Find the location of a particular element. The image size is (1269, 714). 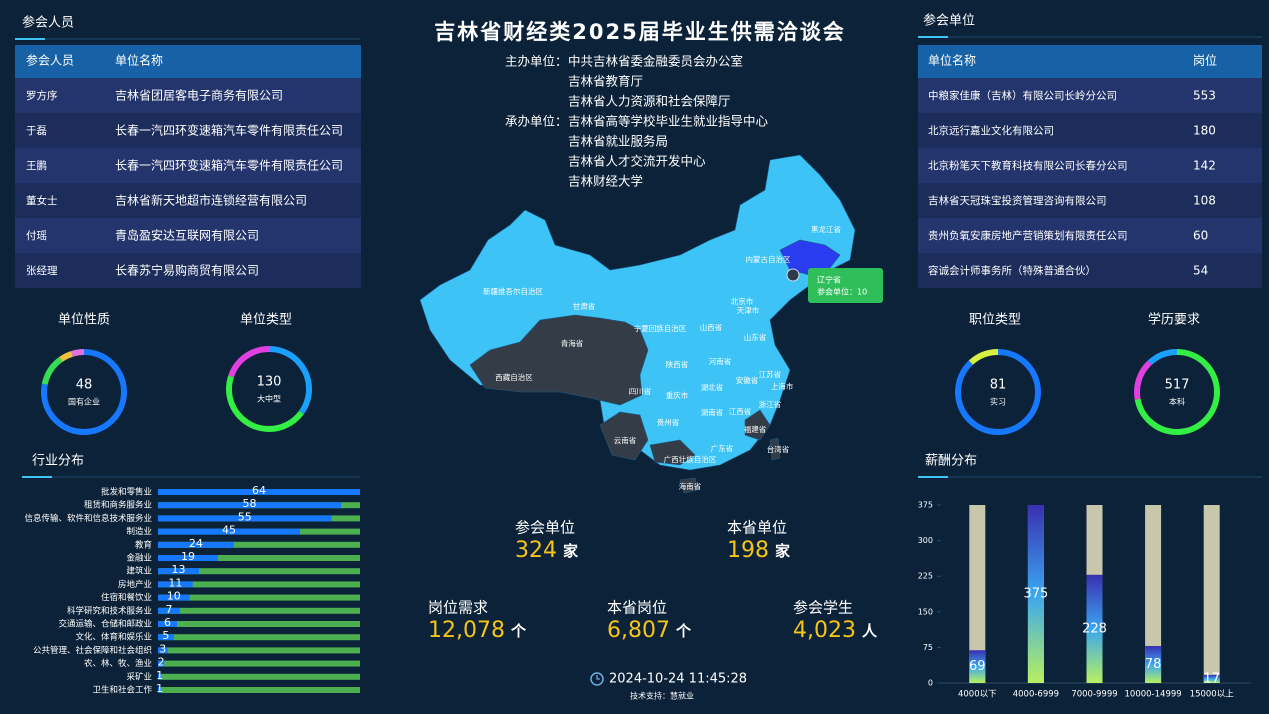

title: 吉林省财经类2025届毕业生供需洽谈会 is located at coordinates (639, 32).